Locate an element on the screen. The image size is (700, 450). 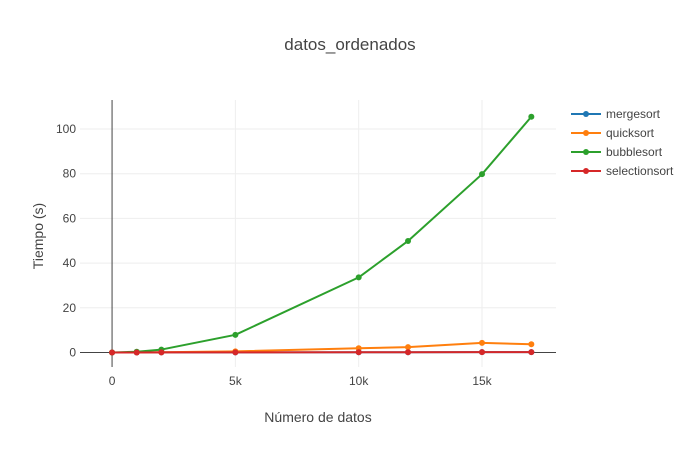
legend-label: mergesort is located at coordinates (633, 114).